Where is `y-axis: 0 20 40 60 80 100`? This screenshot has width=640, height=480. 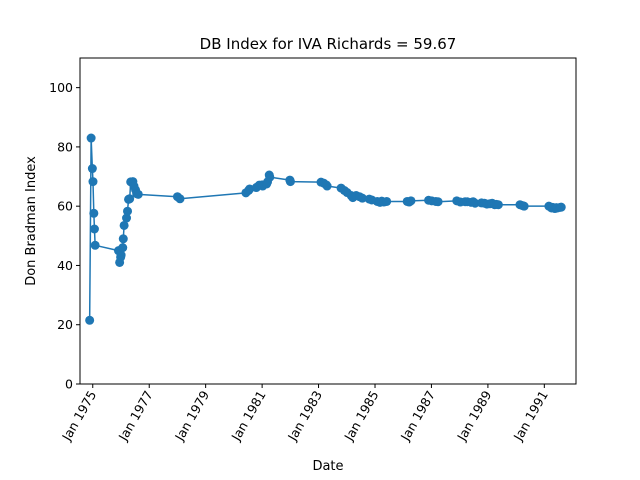 y-axis: 0 20 40 60 80 100 is located at coordinates (64, 236).